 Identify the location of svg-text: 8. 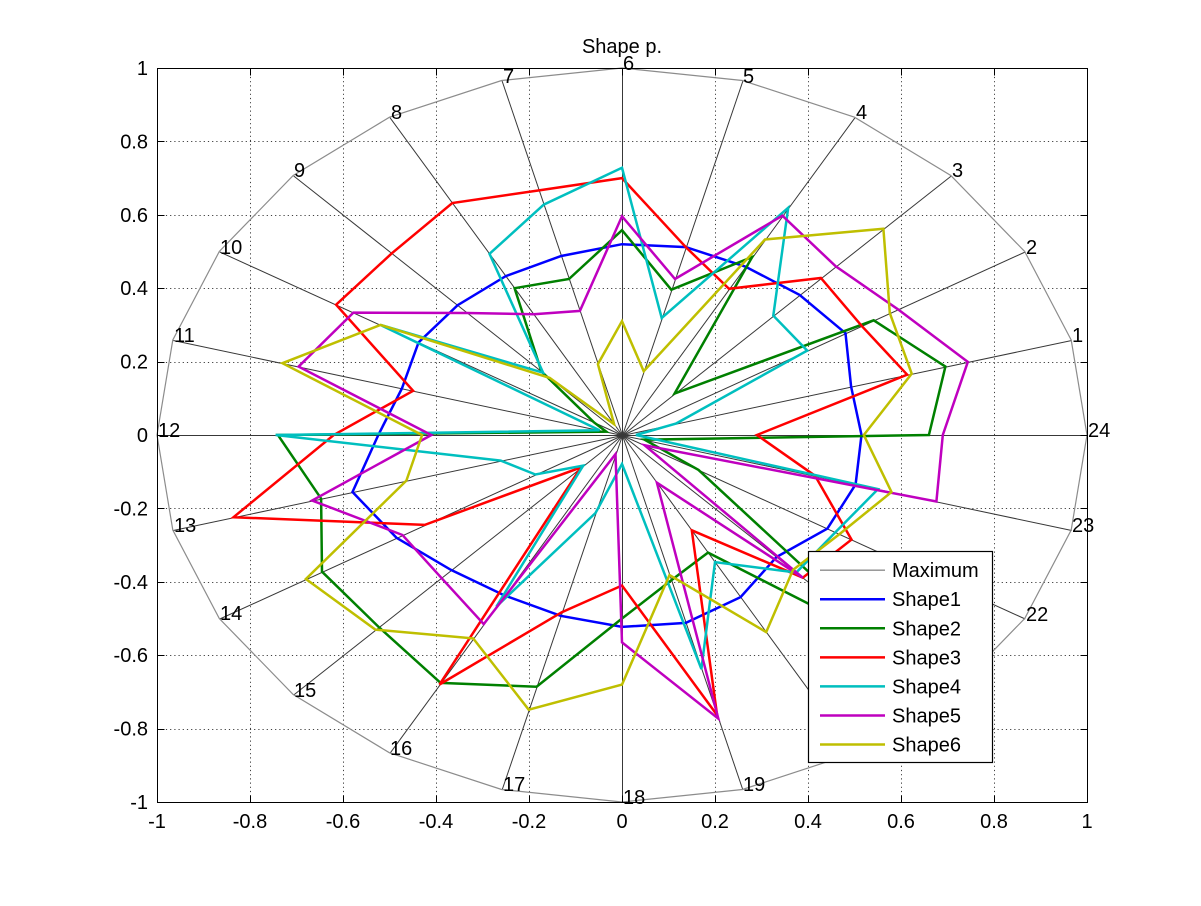
(396, 113).